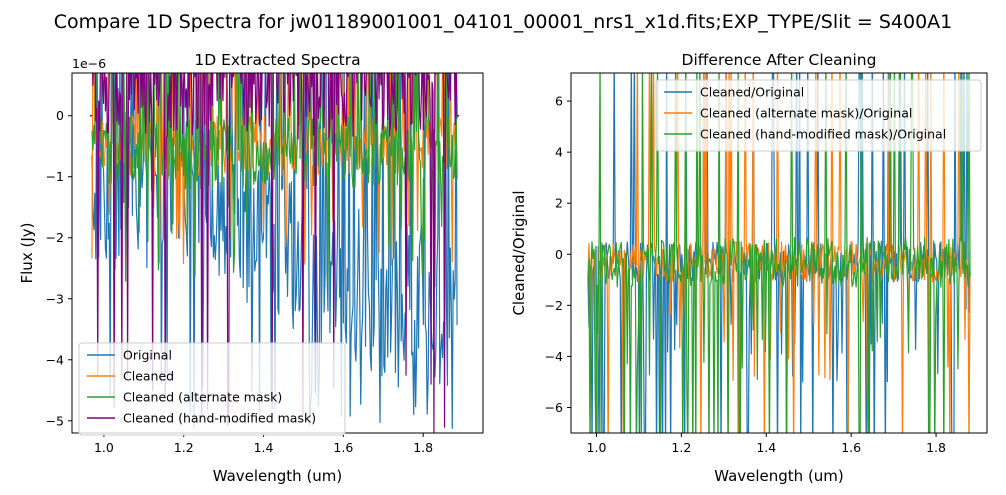 The height and width of the screenshot is (495, 1006). I want to click on left-y-tick-label: −1, so click(55, 176).